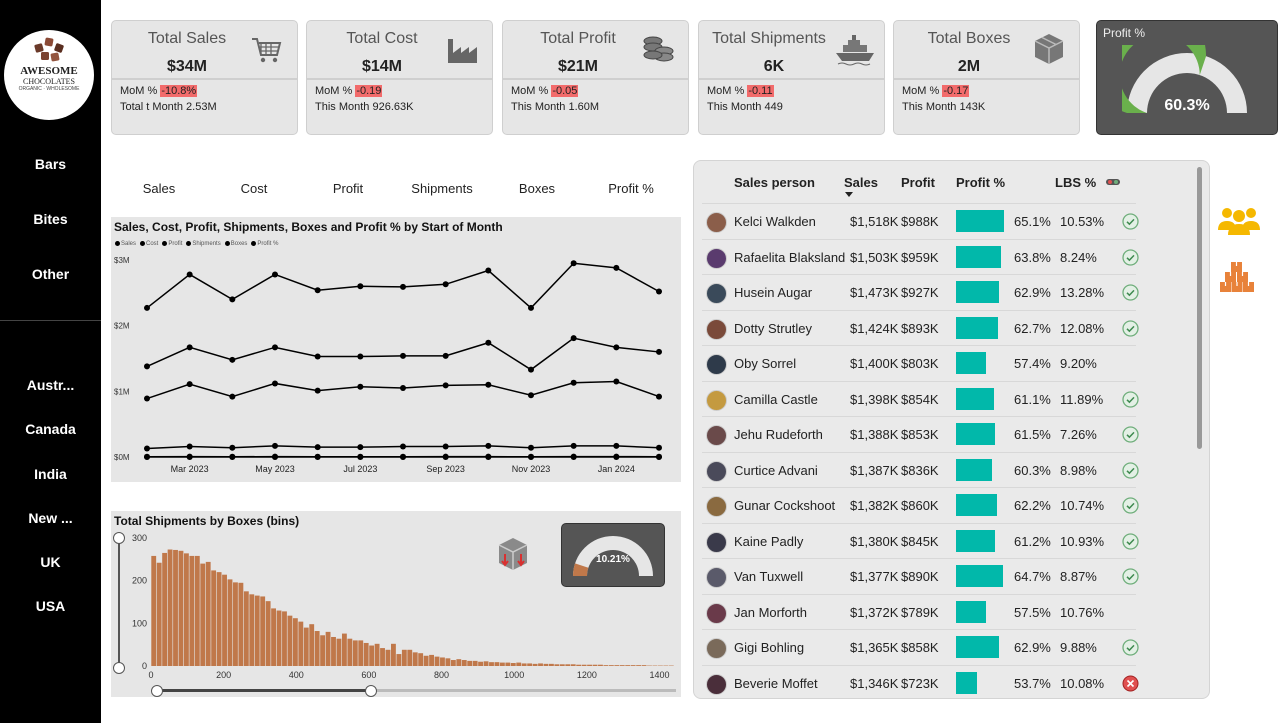 This screenshot has height=723, width=1288. Describe the element at coordinates (348, 188) in the screenshot. I see `tab-profit: Profit` at that location.